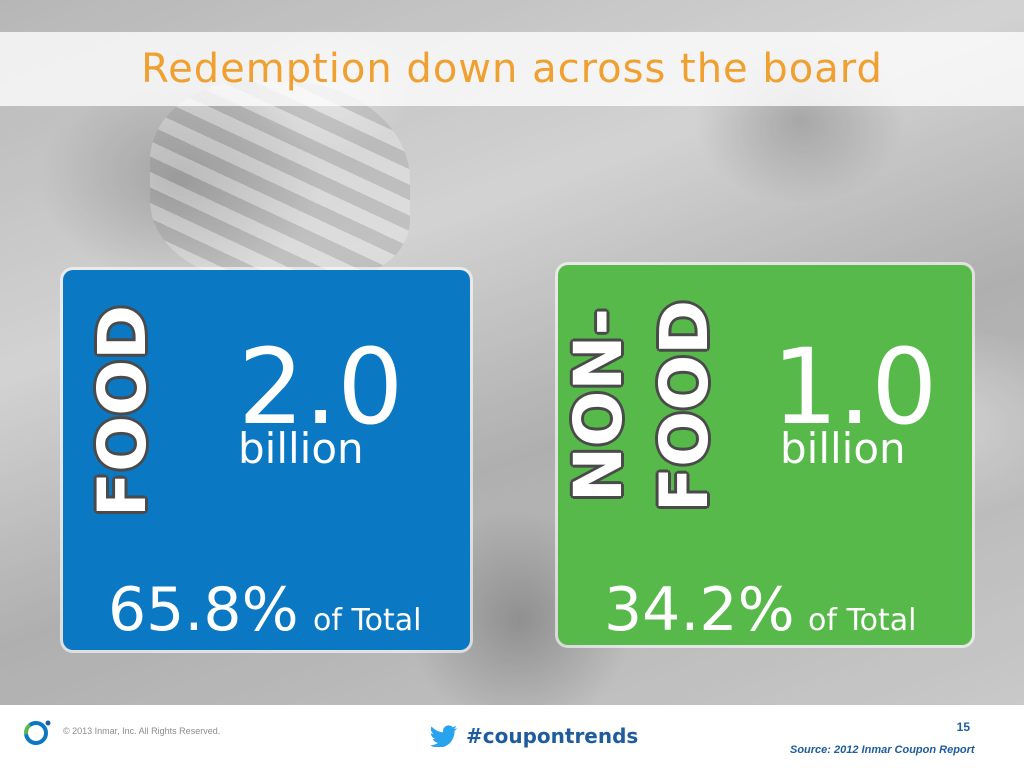 The height and width of the screenshot is (768, 1024). Describe the element at coordinates (963, 727) in the screenshot. I see `page-number: 15` at that location.